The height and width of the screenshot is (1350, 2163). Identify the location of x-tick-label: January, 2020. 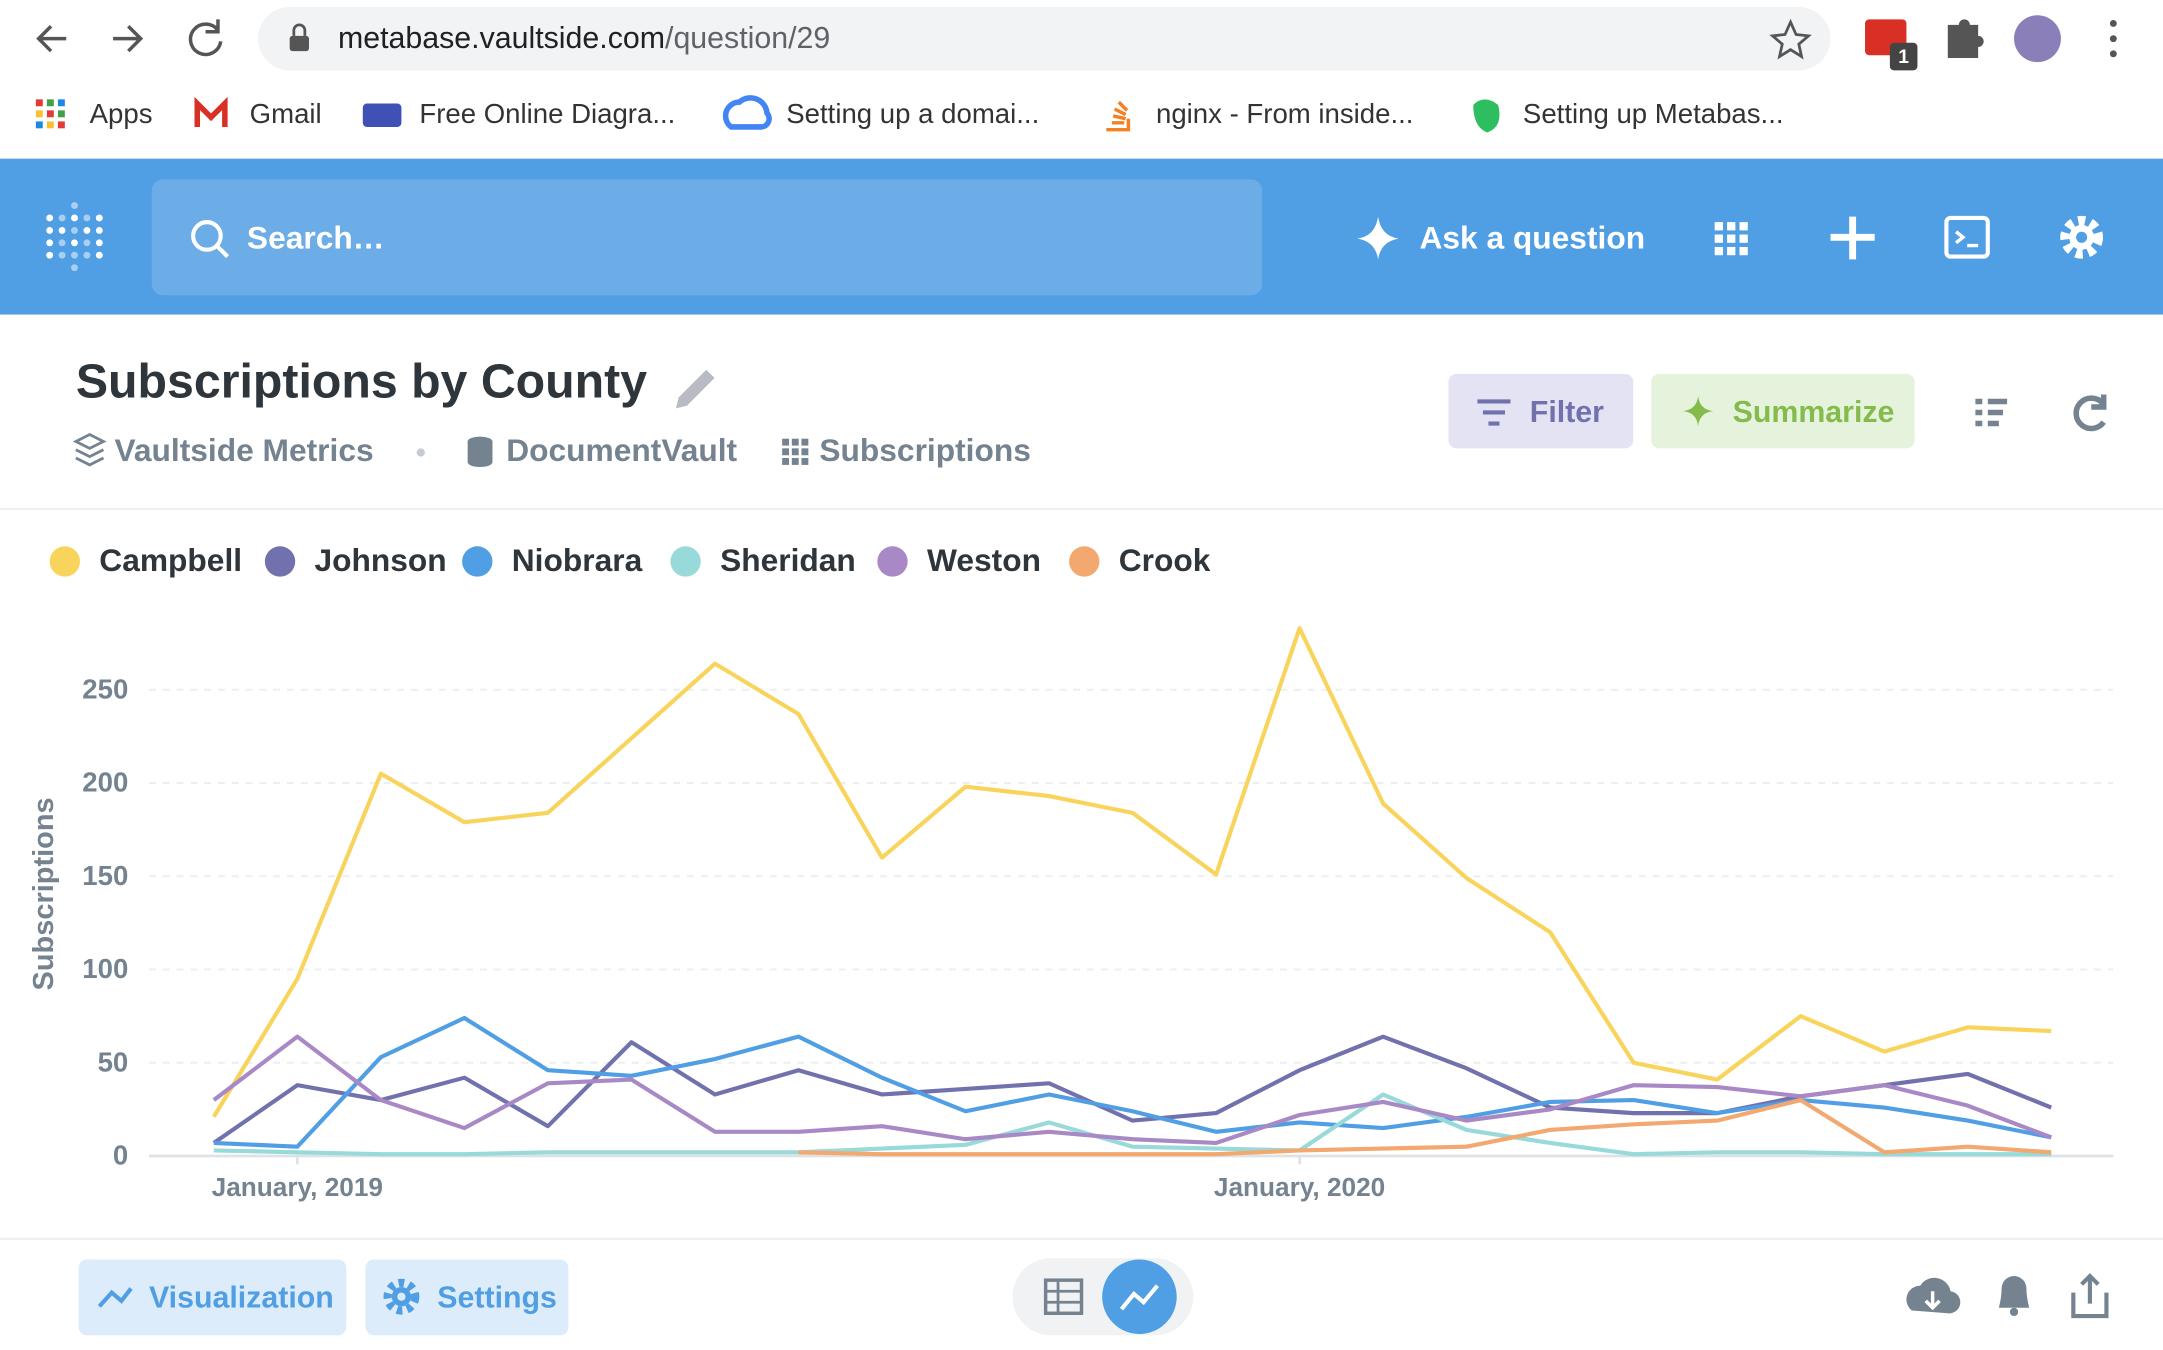
(1299, 1187).